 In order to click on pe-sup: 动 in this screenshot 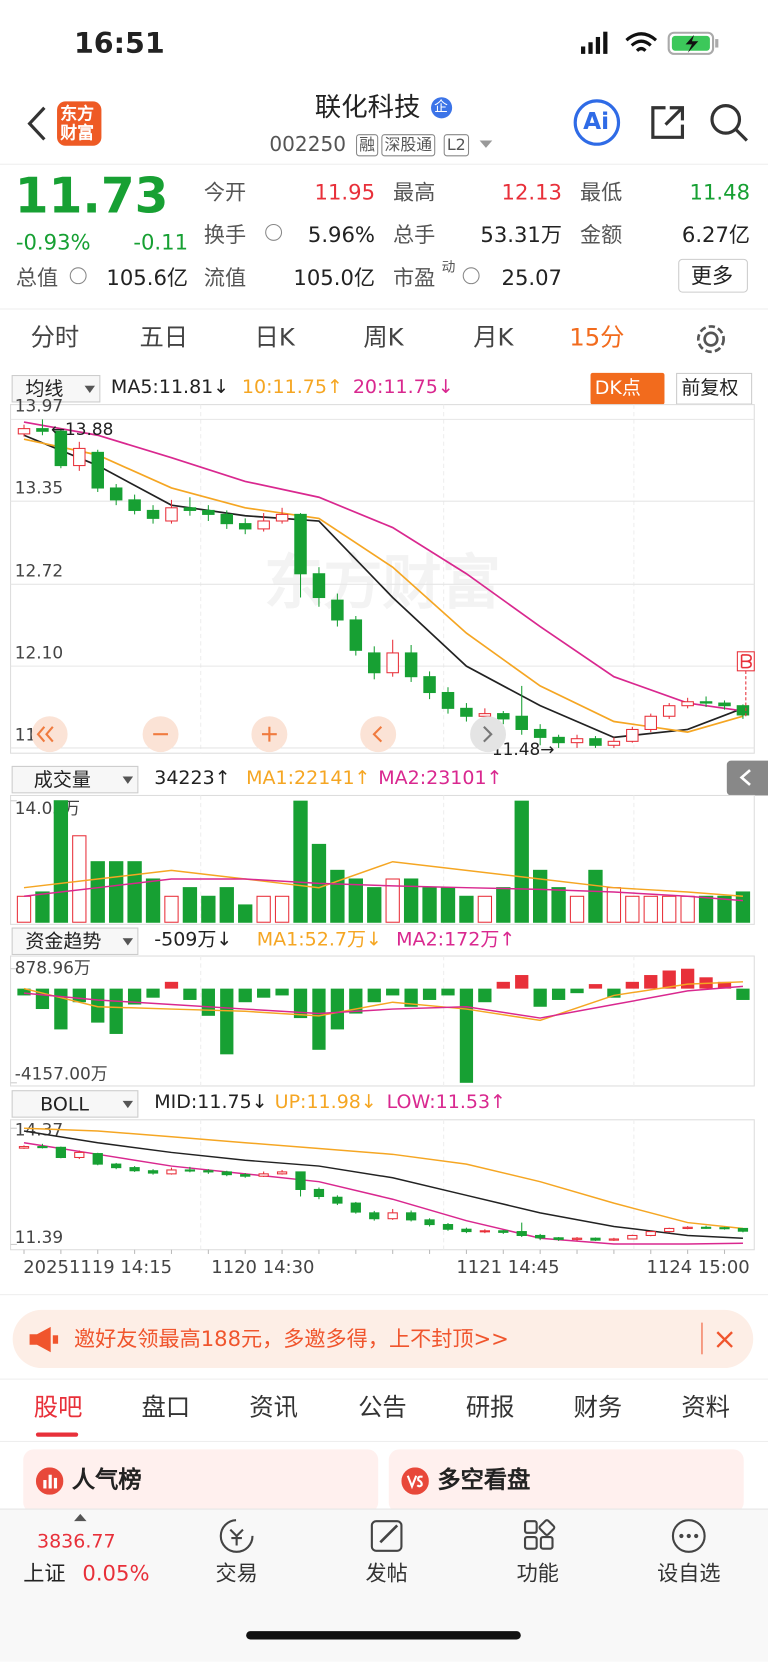, I will do `click(448, 267)`.